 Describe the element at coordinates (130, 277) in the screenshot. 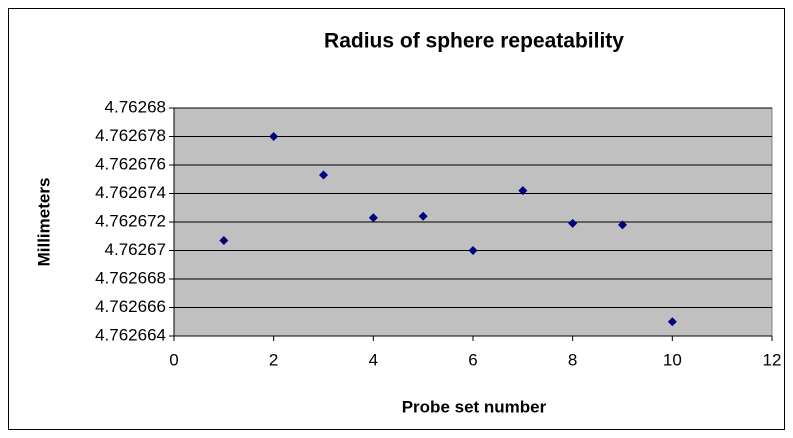

I see `y-tick-label: 4.762668` at that location.